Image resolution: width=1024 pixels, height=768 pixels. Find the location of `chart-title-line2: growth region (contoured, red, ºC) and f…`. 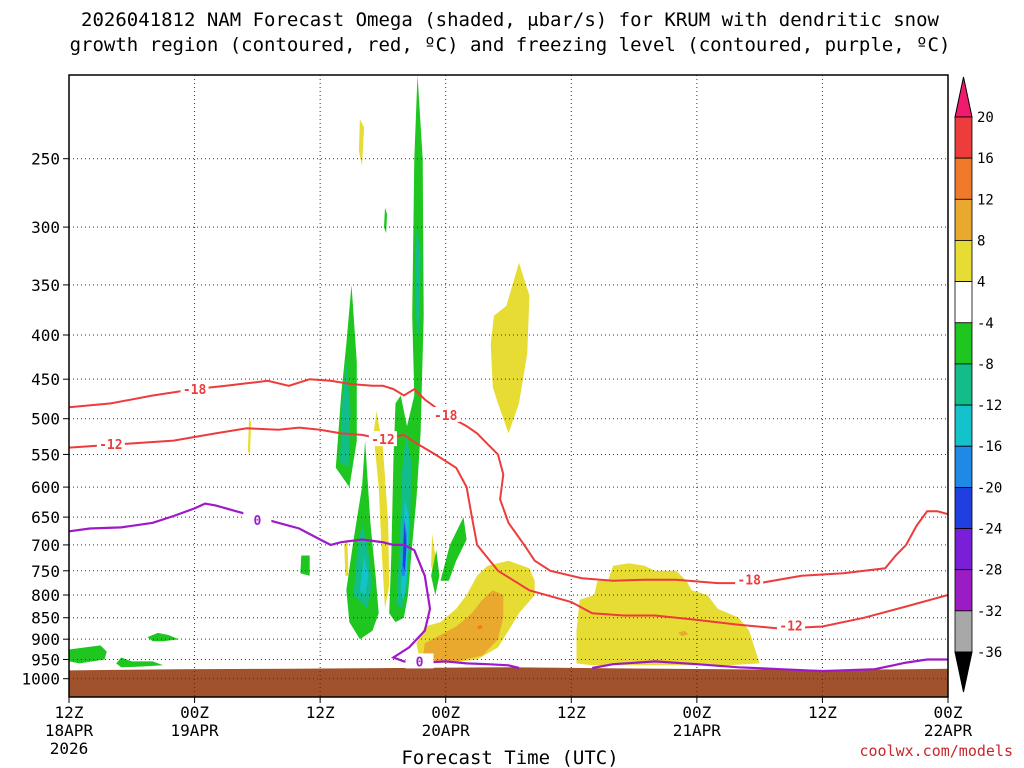

chart-title-line2: growth region (contoured, red, ºC) and f… is located at coordinates (510, 45).